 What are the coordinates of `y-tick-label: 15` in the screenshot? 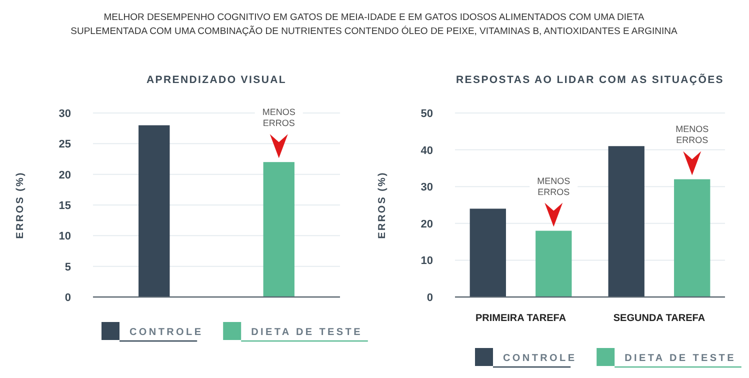 It's located at (64, 206).